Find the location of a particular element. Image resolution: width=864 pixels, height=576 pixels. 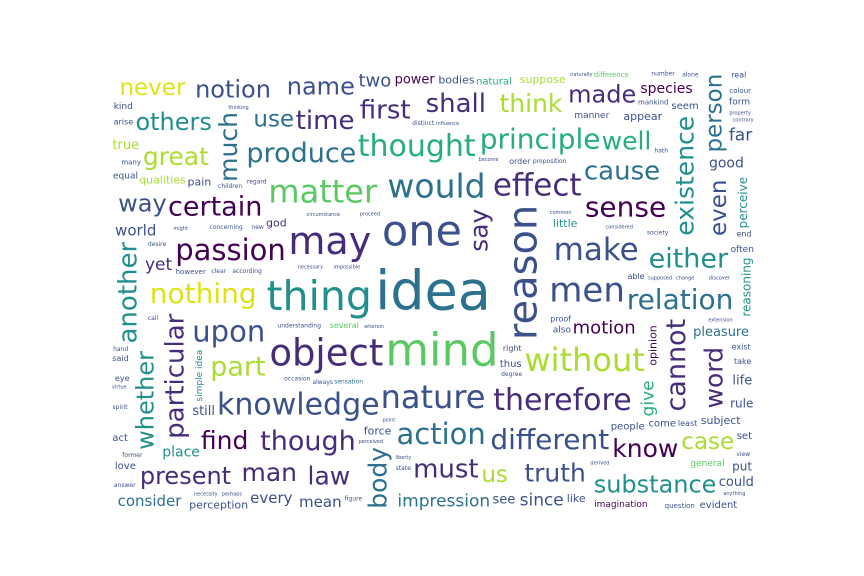

word-sensation: sensation is located at coordinates (348, 381).